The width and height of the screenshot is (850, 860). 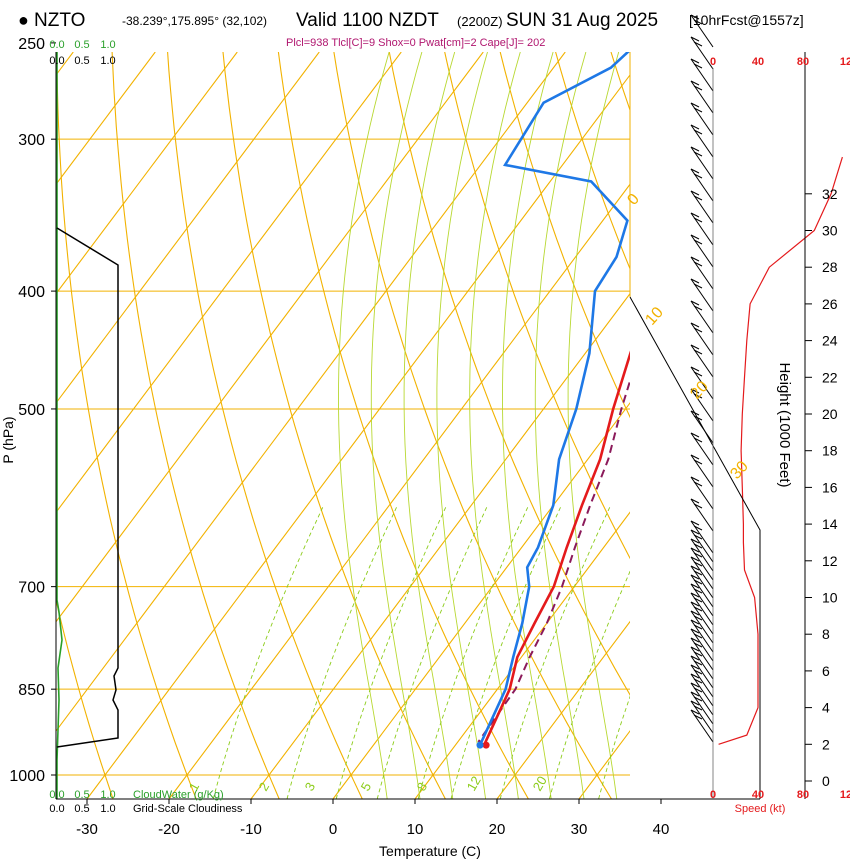 I want to click on height-tick-label: 8, so click(x=826, y=634).